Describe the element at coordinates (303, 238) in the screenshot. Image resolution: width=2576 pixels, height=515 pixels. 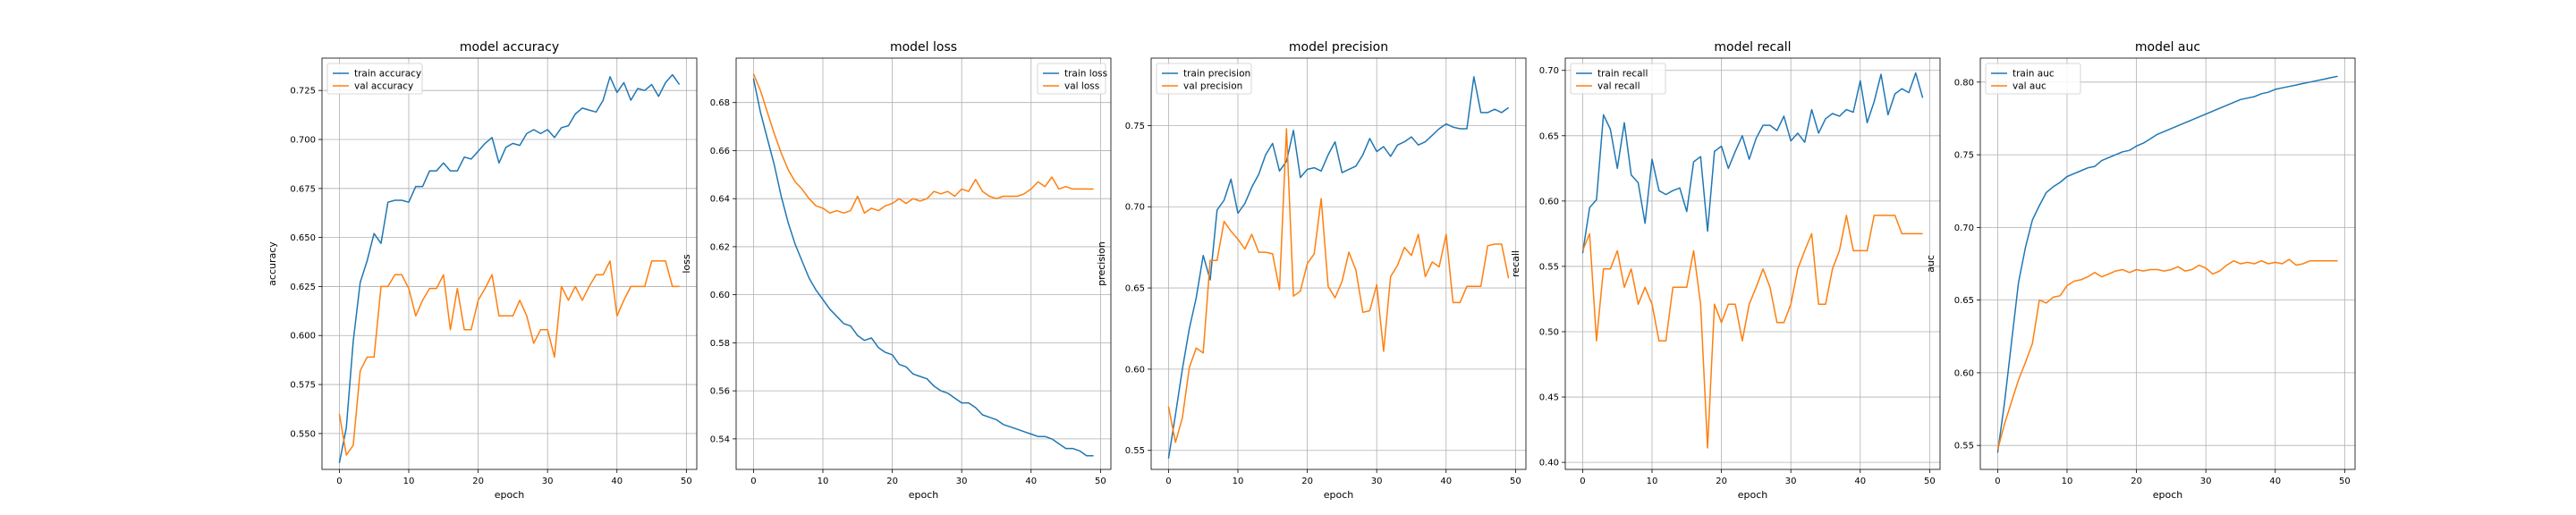
I see `y-tick-label: 0.650` at that location.